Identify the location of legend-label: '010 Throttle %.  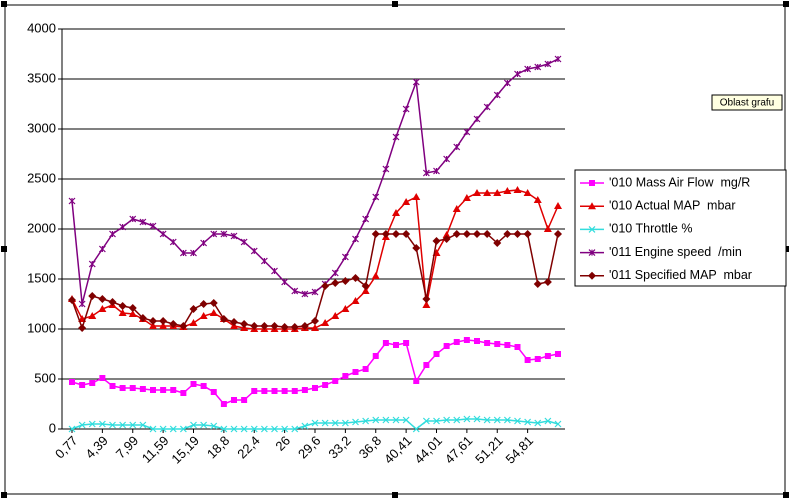
(650, 229).